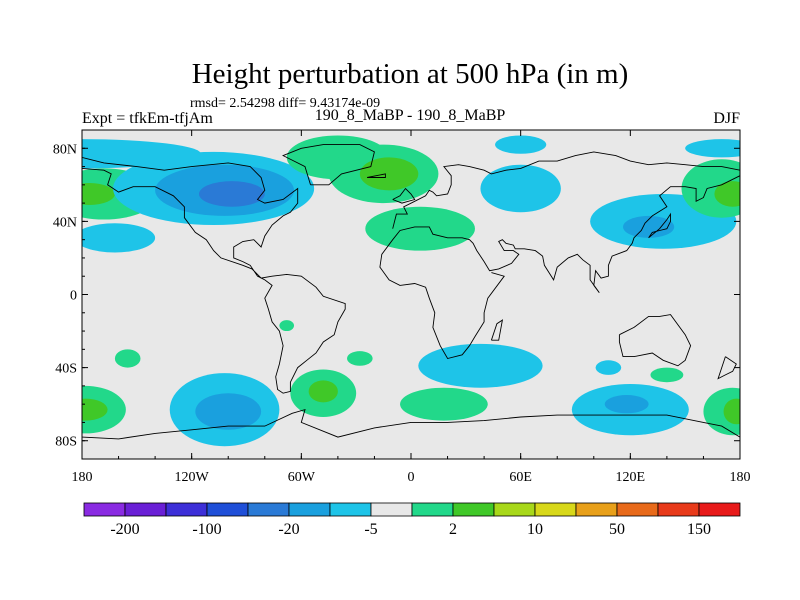 The width and height of the screenshot is (800, 600). I want to click on center-label: 190_8_MaBP - 190_8_MaBP, so click(410, 115).